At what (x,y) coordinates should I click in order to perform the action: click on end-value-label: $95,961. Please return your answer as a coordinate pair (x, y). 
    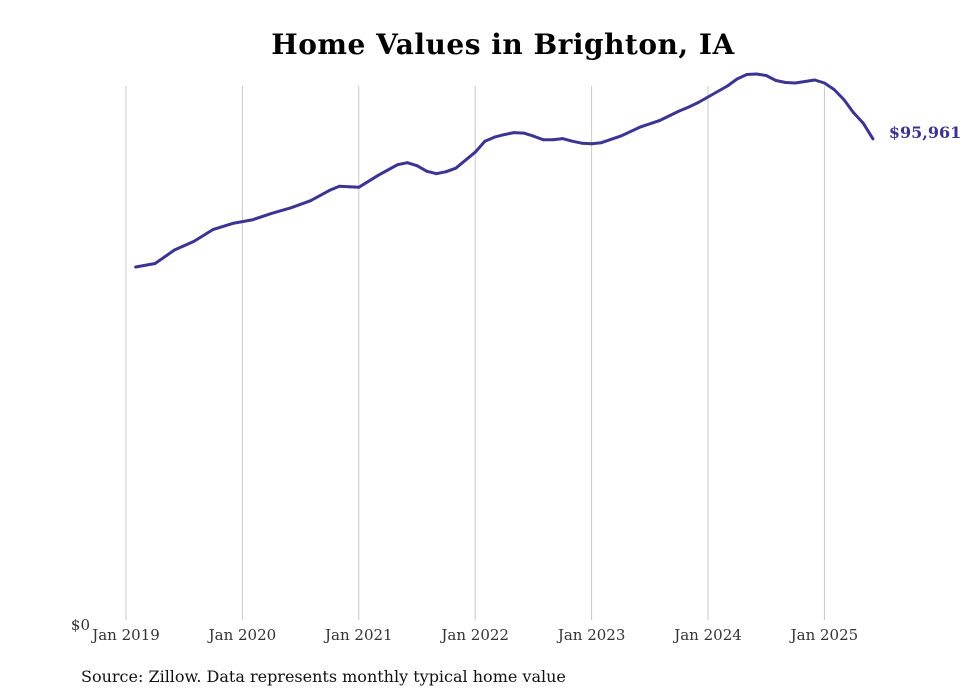
    Looking at the image, I should click on (925, 132).